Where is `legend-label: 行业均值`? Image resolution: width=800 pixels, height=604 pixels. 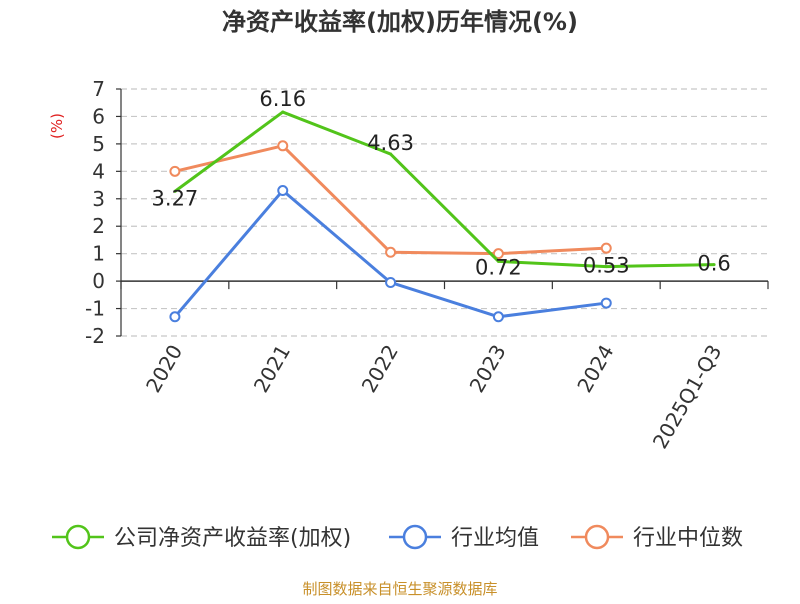
legend-label: 行业均值 is located at coordinates (495, 538).